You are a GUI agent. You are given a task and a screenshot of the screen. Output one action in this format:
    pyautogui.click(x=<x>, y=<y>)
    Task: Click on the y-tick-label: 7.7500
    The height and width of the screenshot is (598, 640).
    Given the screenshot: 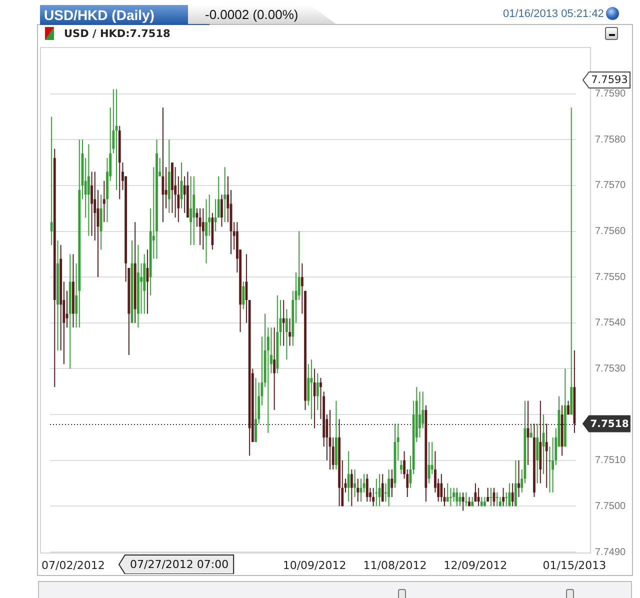 What is the action you would take?
    pyautogui.click(x=610, y=506)
    